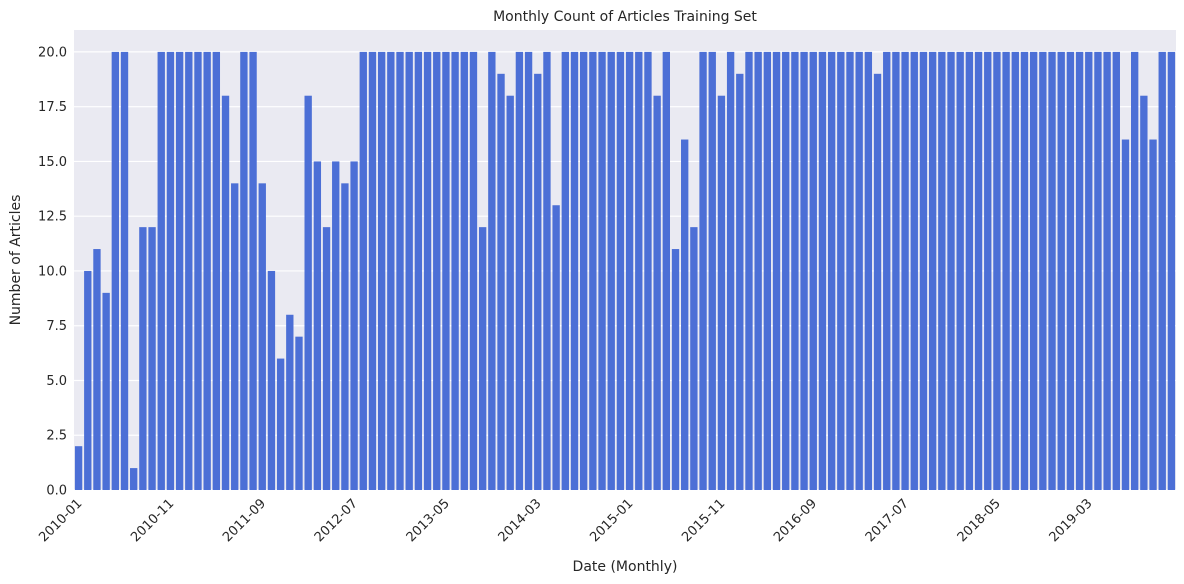  I want to click on y-axis-label: Number of Articles, so click(16, 260).